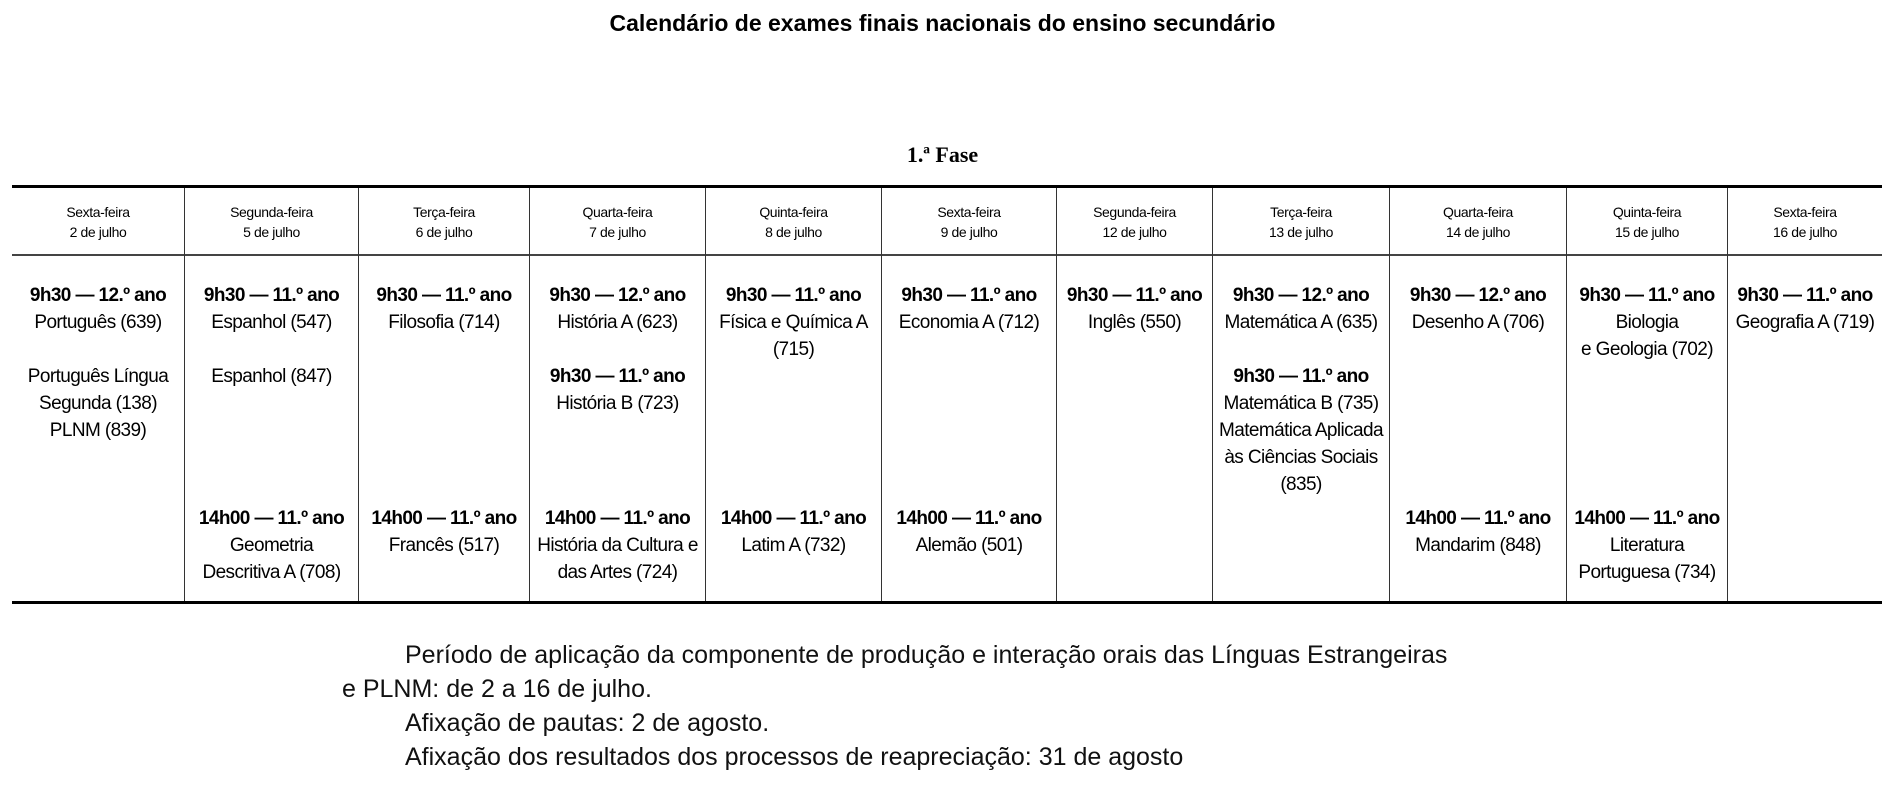  I want to click on weekday-label: Quarta-feira, so click(617, 212).